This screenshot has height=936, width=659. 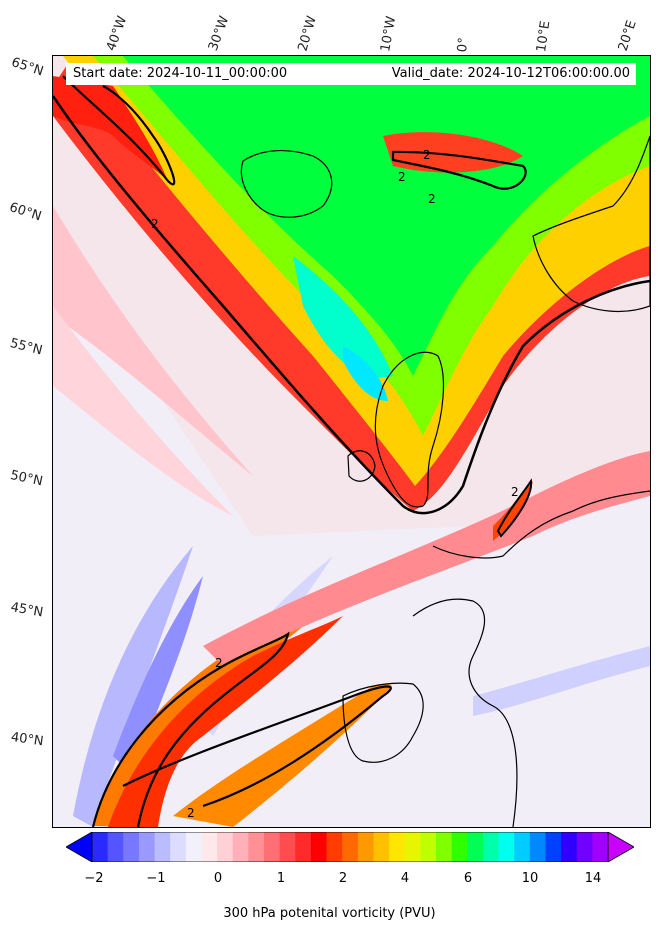 I want to click on lat-label-45n: 45°N, so click(x=27, y=610).